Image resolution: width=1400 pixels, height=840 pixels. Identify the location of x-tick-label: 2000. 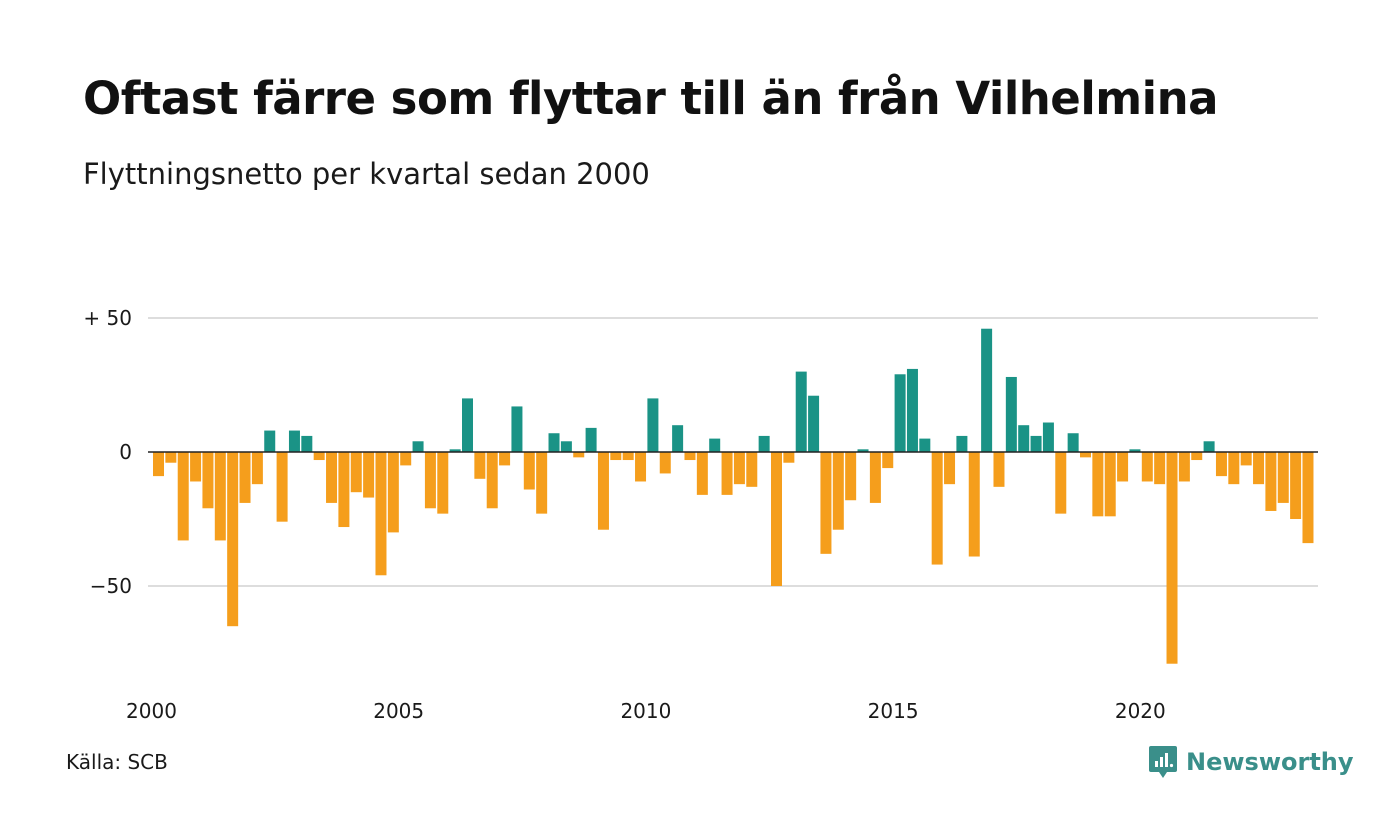
(151, 711).